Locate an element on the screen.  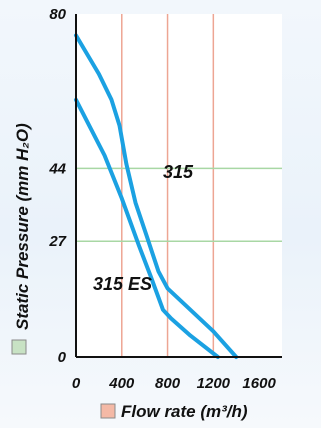
series-label-315: 315 is located at coordinates (178, 172).